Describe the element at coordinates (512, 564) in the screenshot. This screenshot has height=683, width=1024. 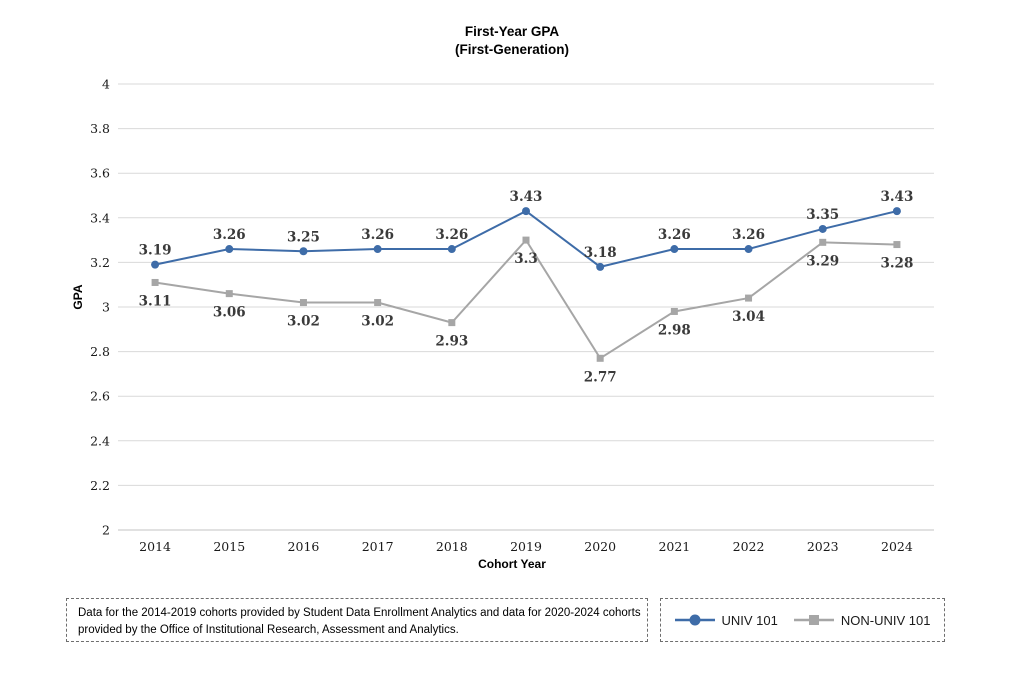
I see `x-axis-title: Cohort Year` at that location.